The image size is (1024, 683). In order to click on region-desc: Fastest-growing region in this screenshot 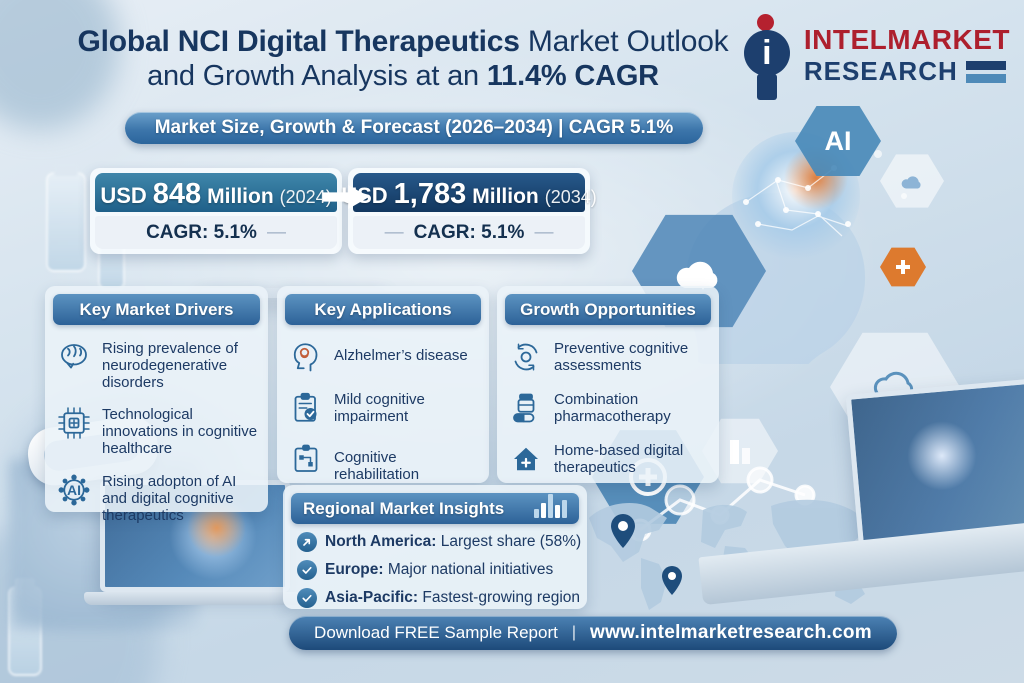, I will do `click(499, 597)`.